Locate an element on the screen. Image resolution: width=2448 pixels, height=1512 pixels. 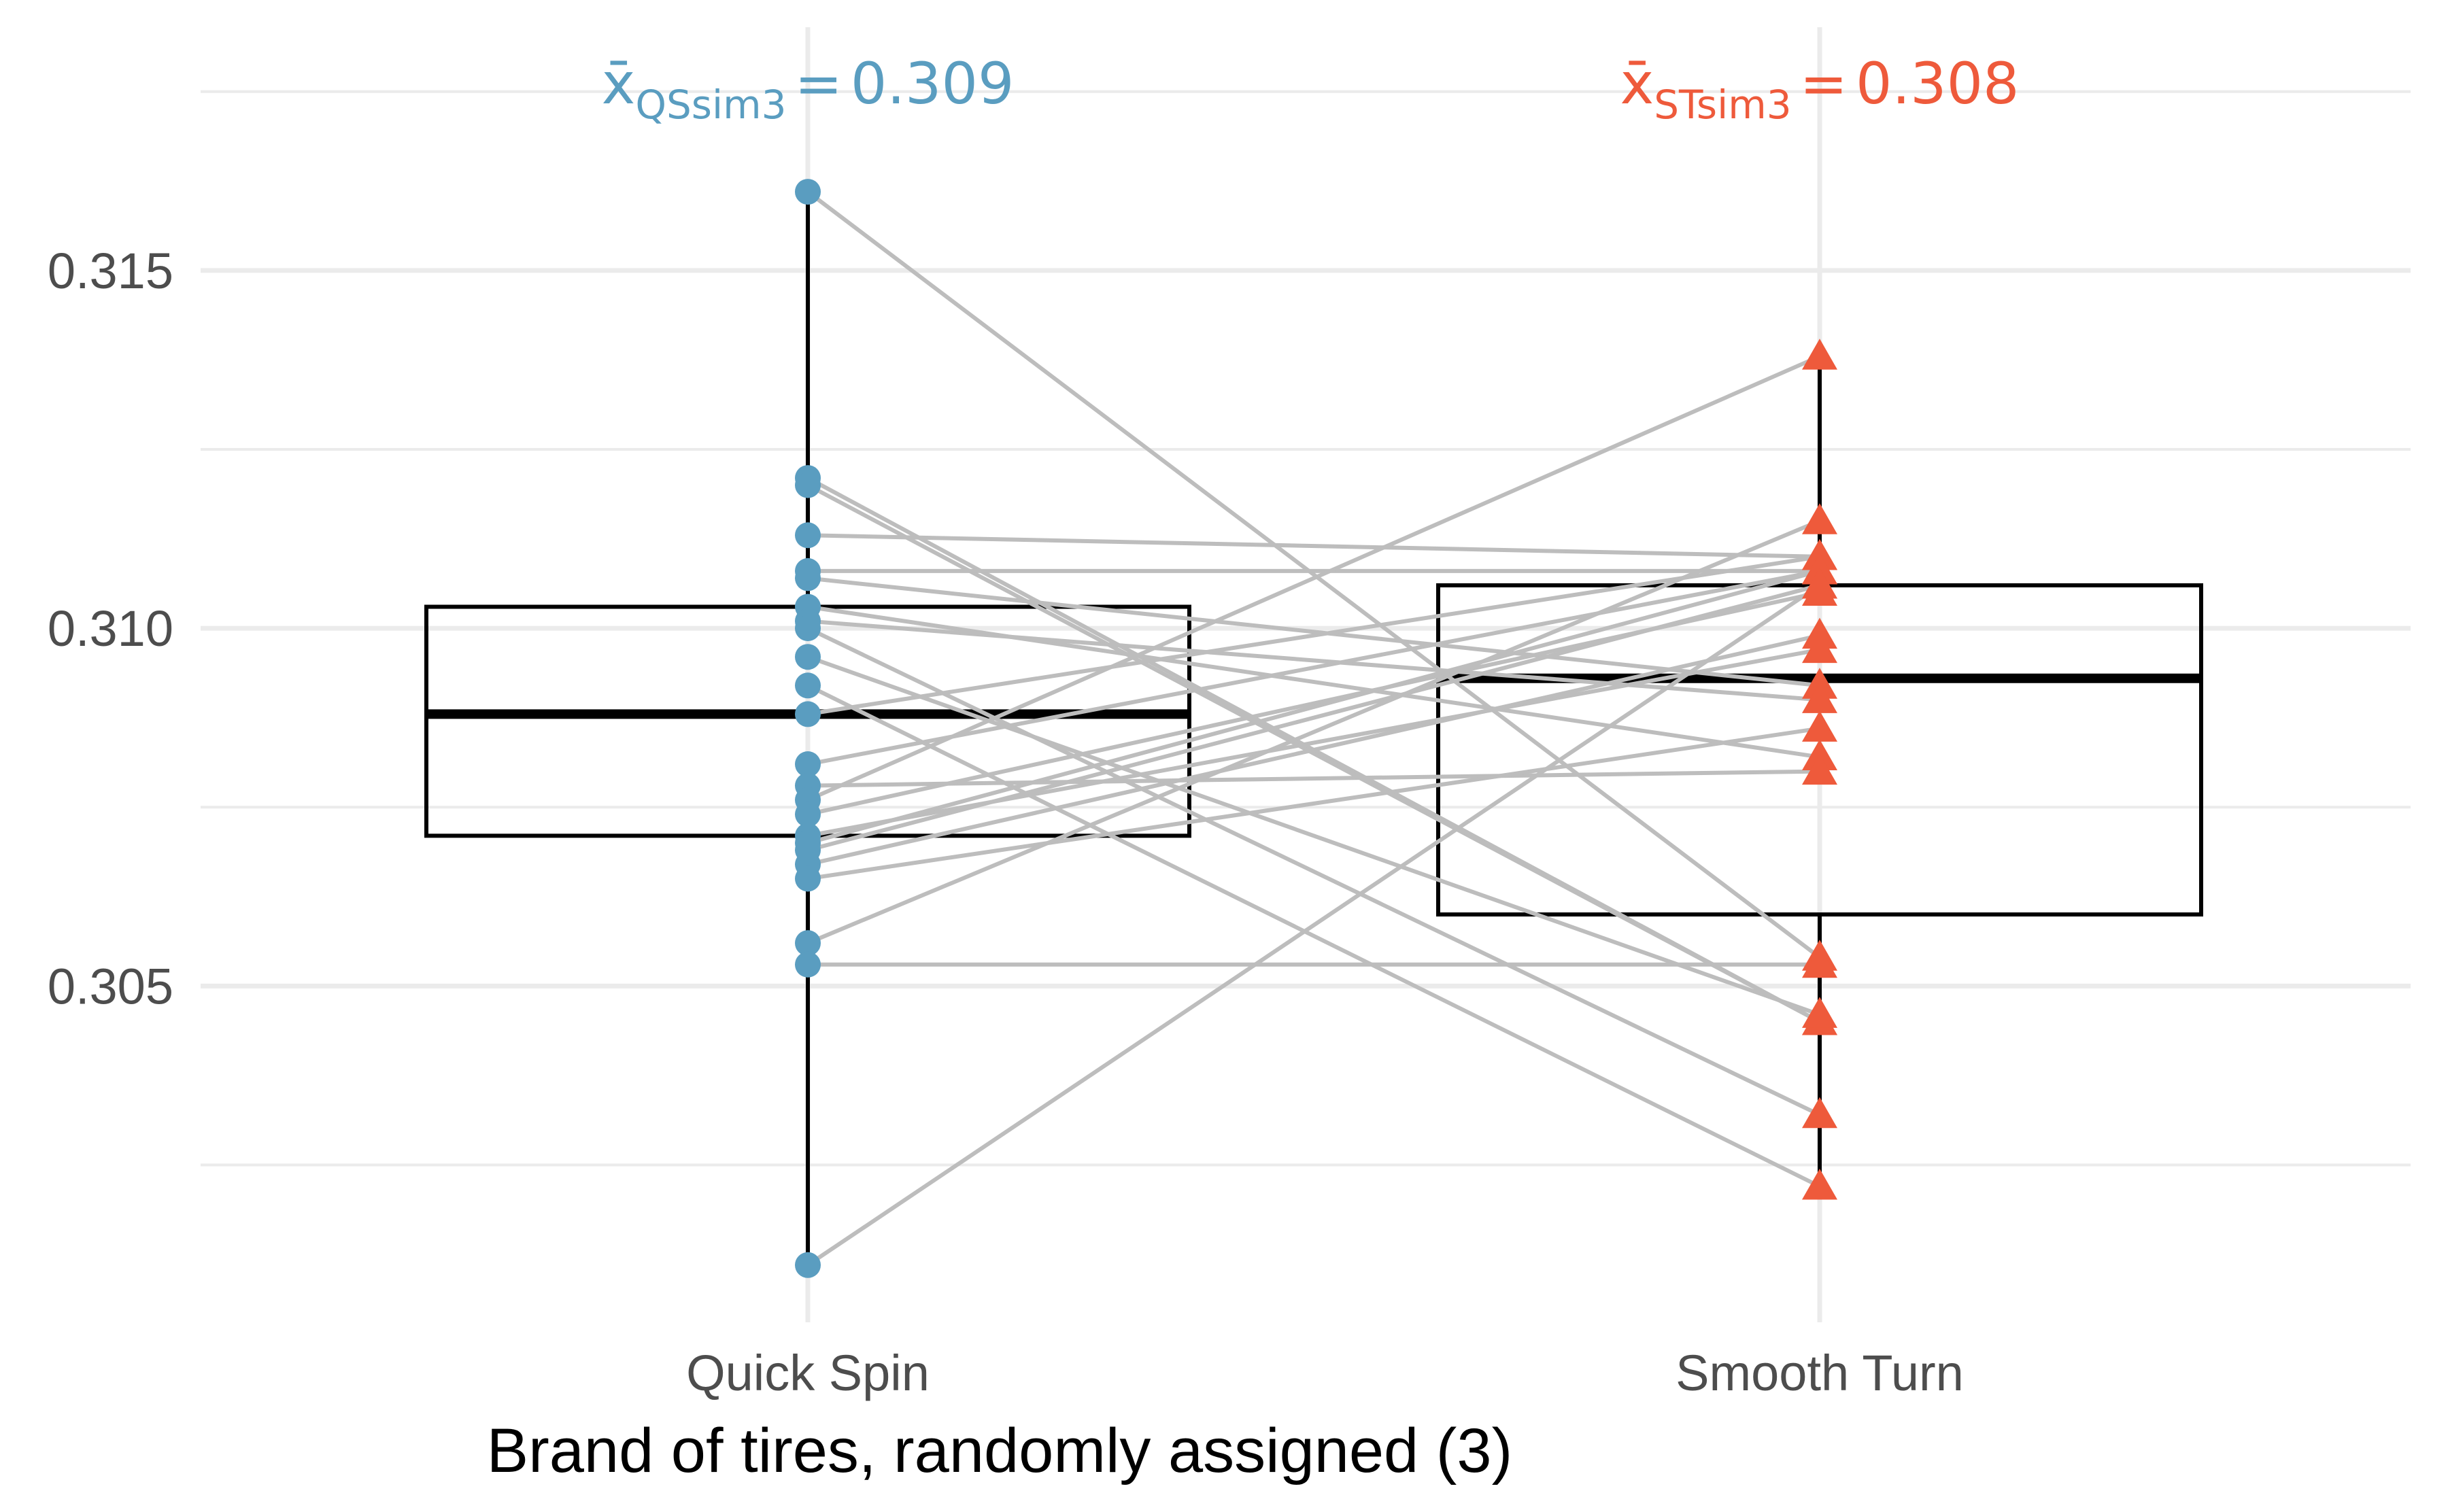
mean-subscript: STsim3 is located at coordinates (1723, 105).